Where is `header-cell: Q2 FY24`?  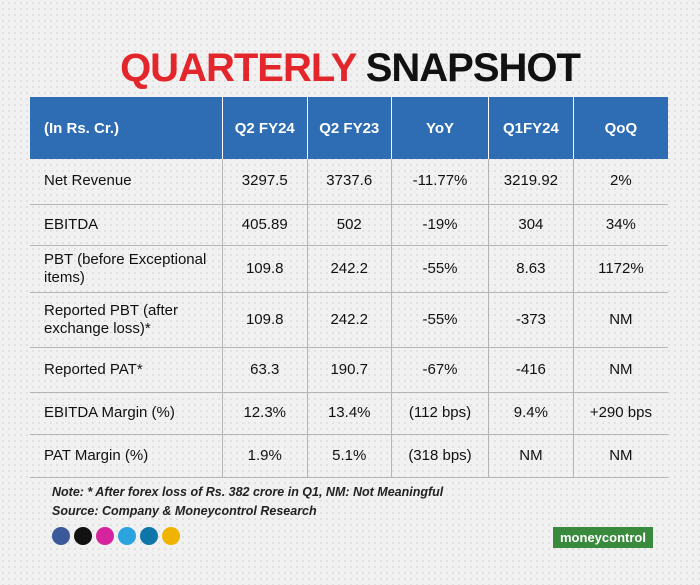
header-cell: Q2 FY24 is located at coordinates (265, 128).